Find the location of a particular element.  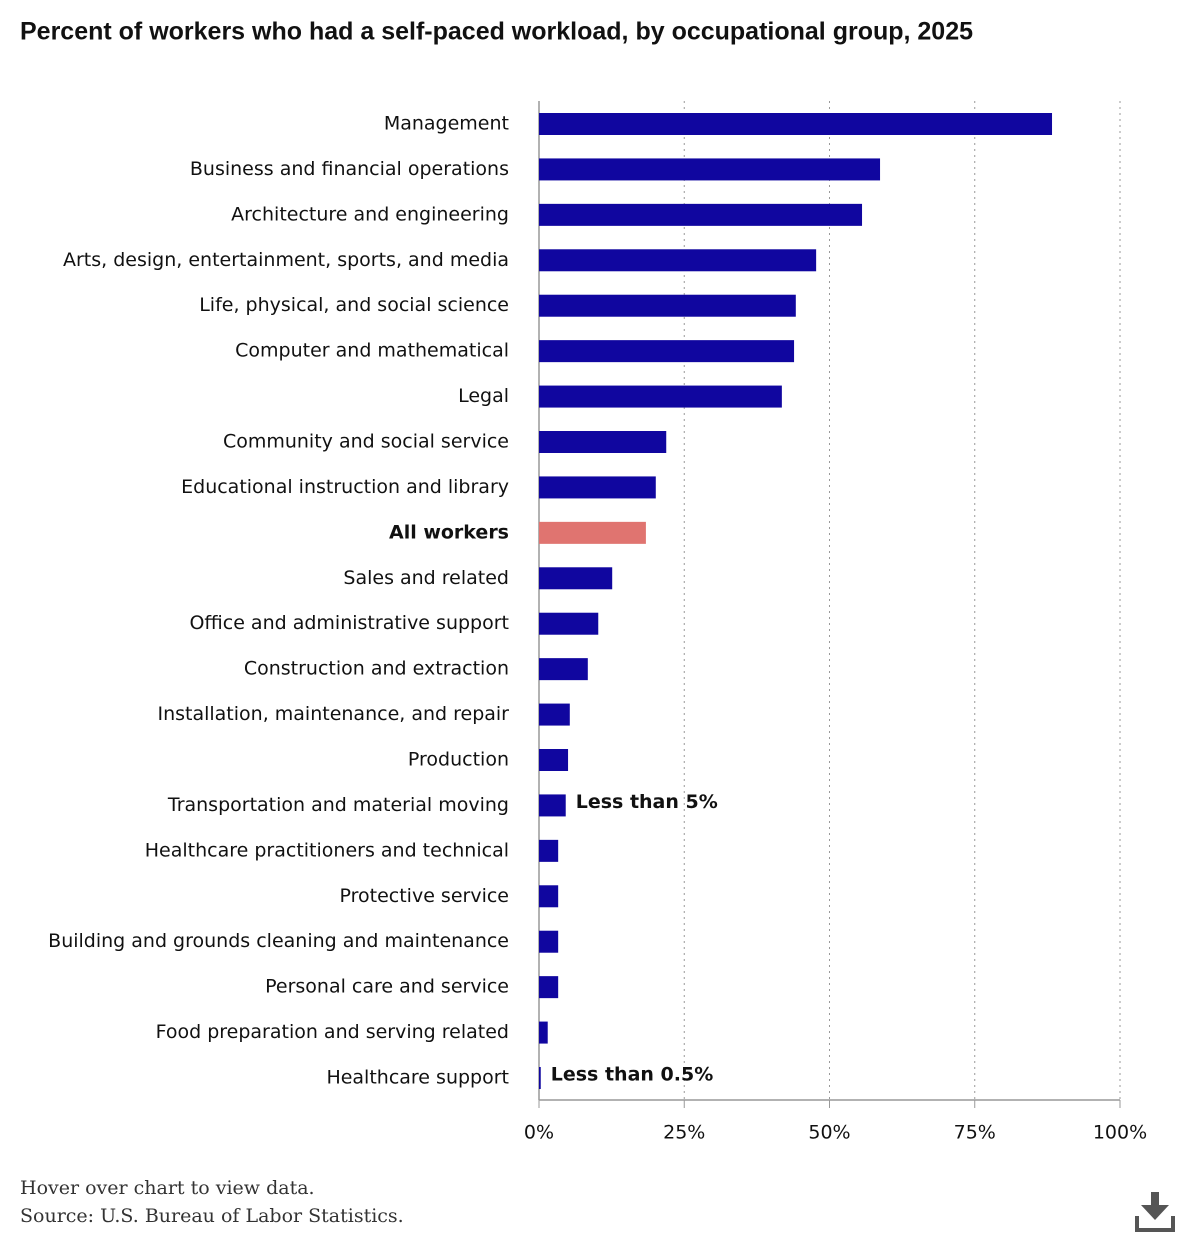

y-tick-label: Sales and related is located at coordinates (426, 578).